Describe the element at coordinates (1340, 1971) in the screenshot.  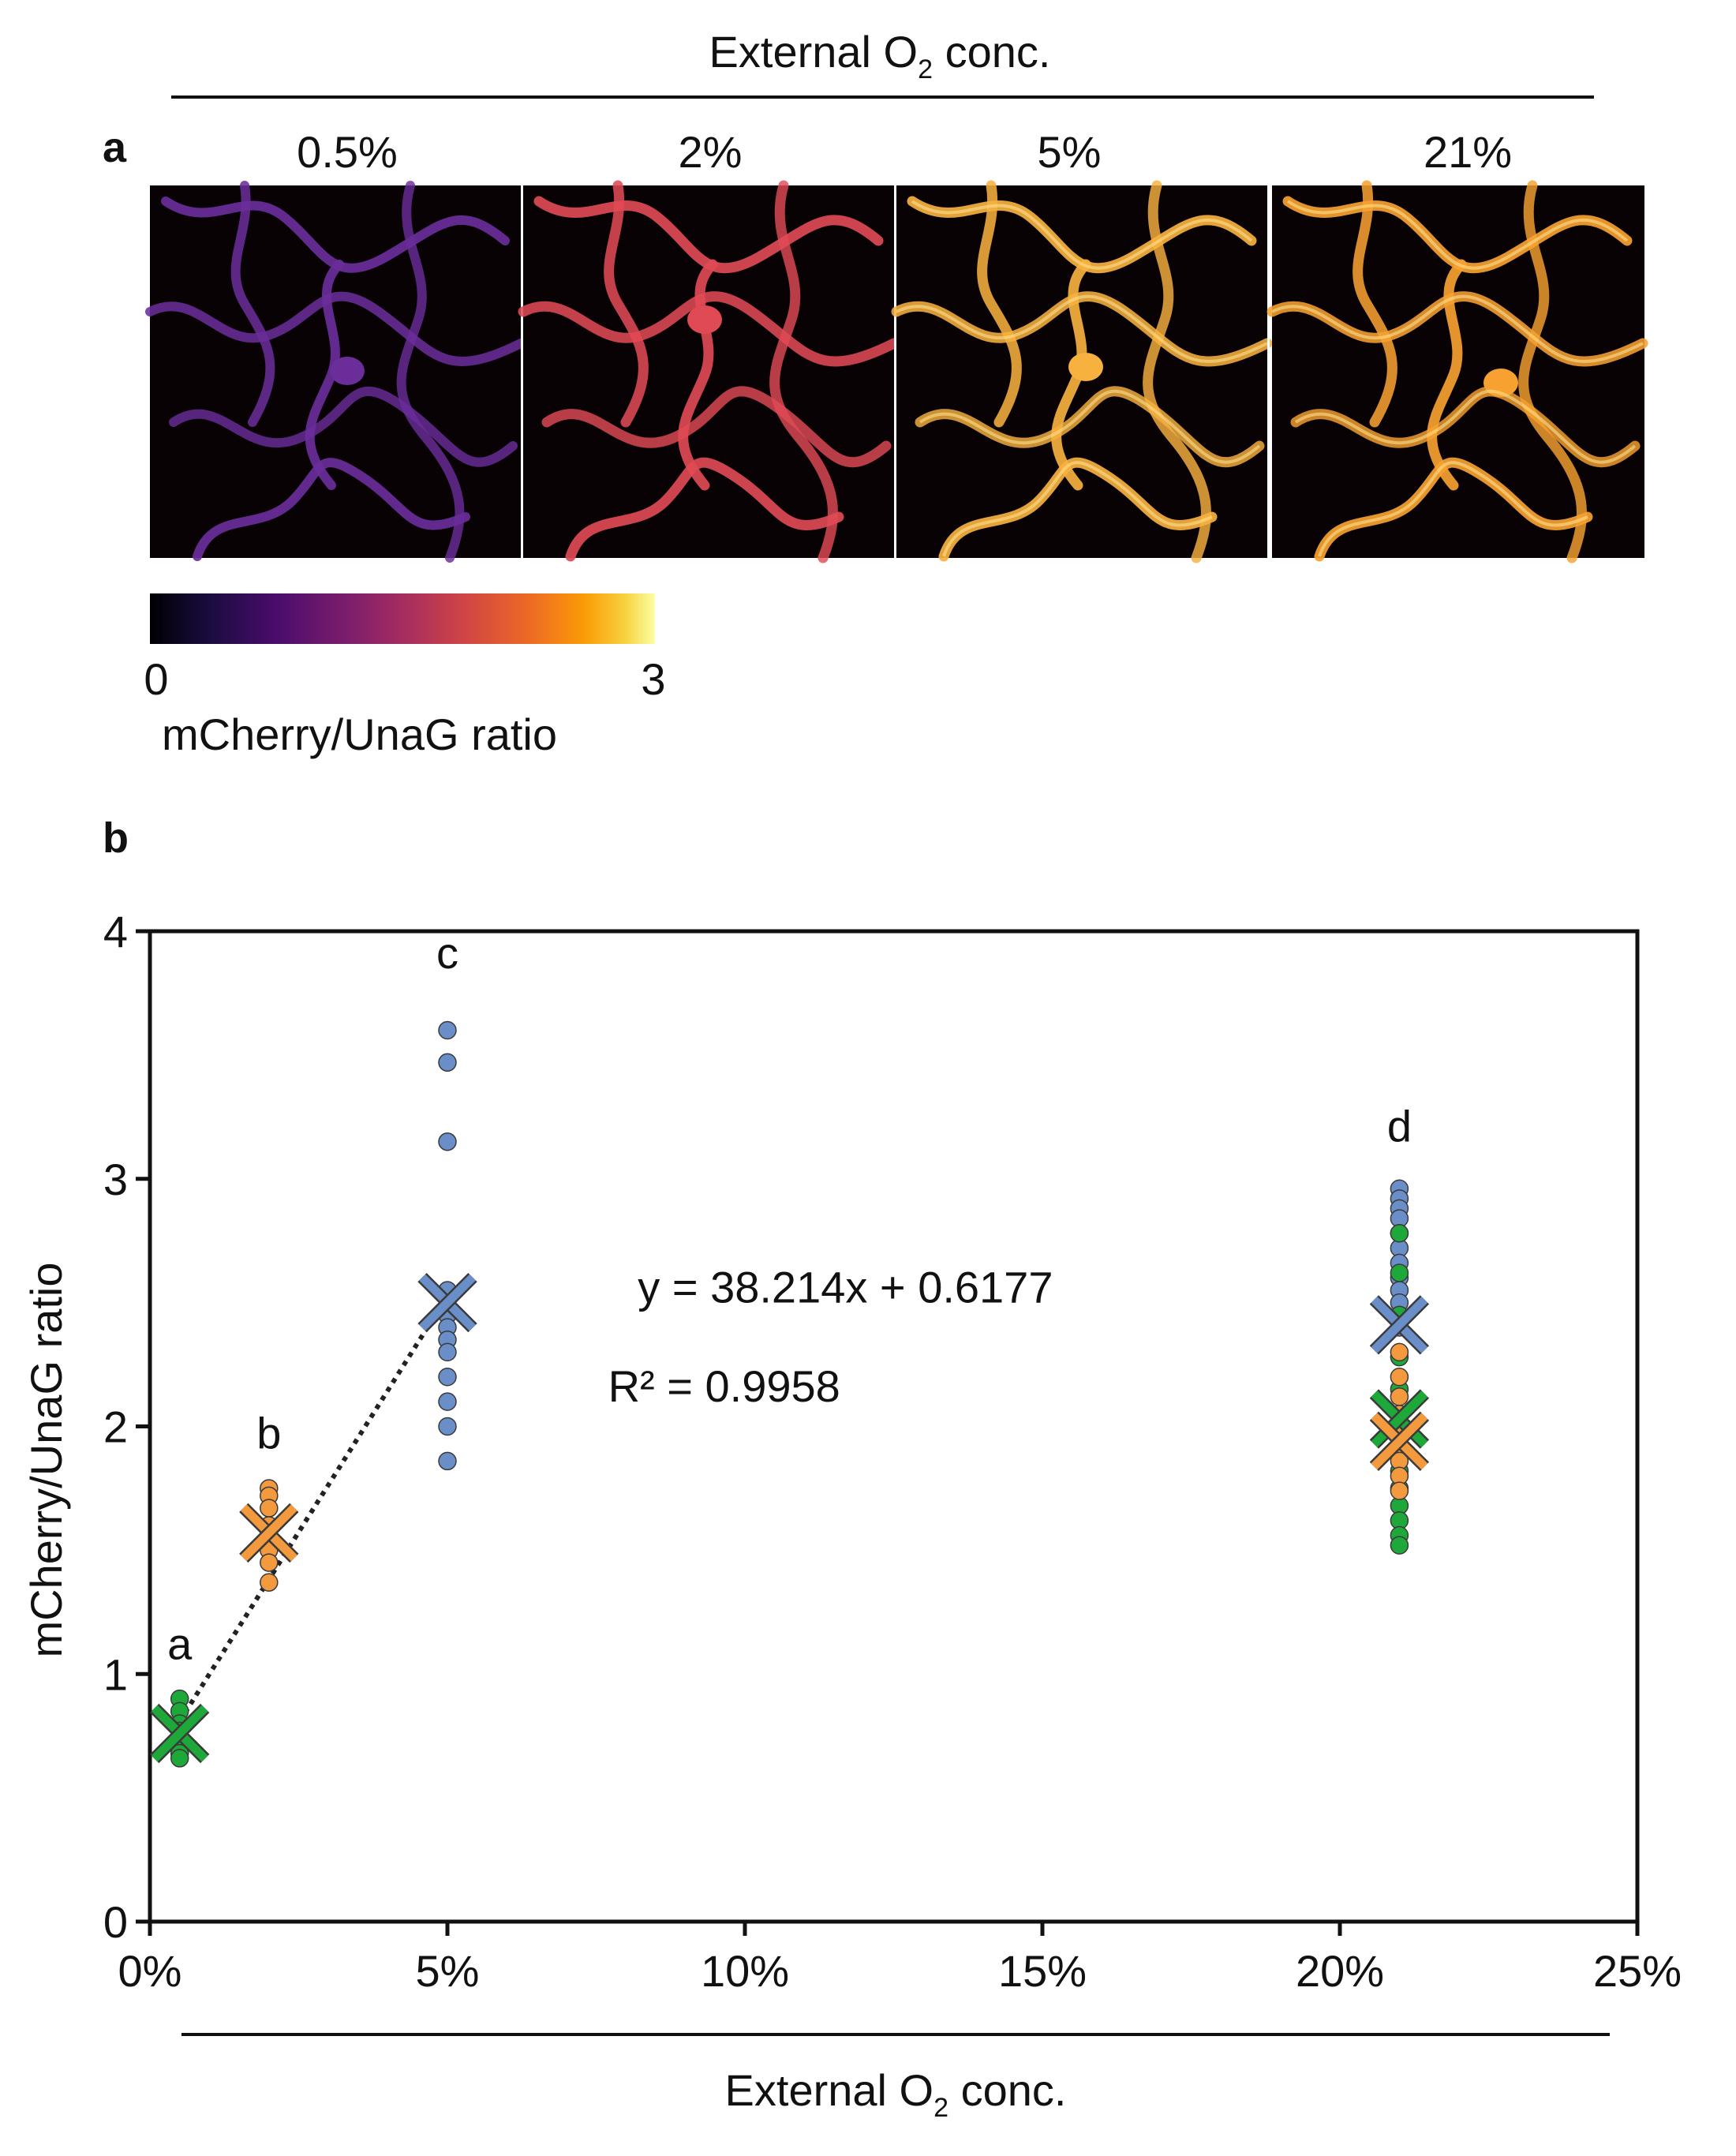
I see `x-tick-label: 20%` at that location.